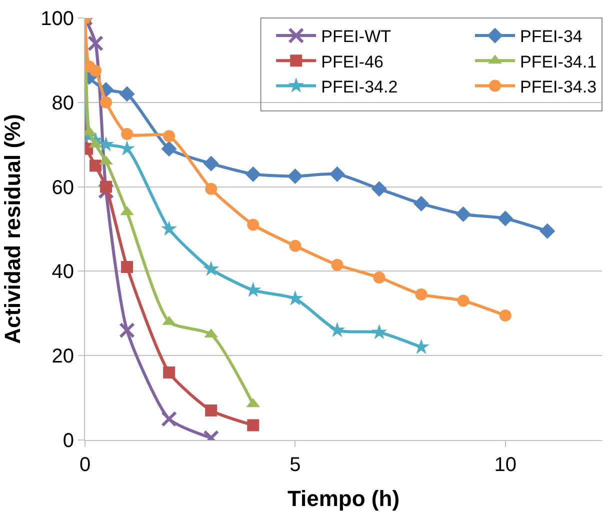 The width and height of the screenshot is (610, 514). I want to click on legend-label: PFEI-34.2, so click(359, 86).